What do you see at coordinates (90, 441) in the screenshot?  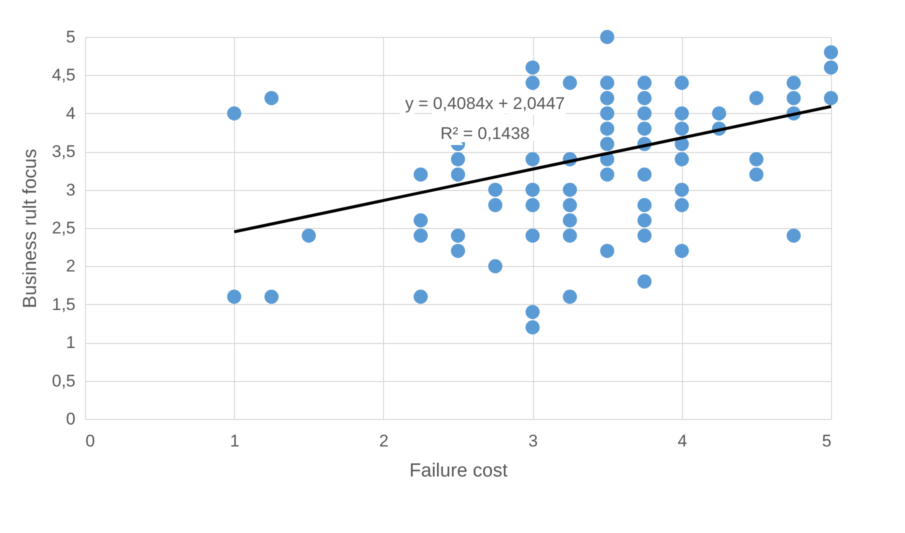 I see `x-tick-label: 0` at bounding box center [90, 441].